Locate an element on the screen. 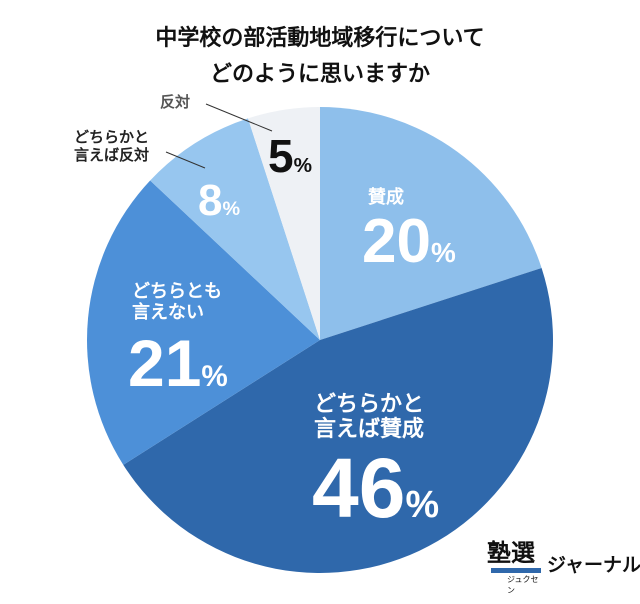  slice-value-somewhat-agree: 46% is located at coordinates (376, 488).